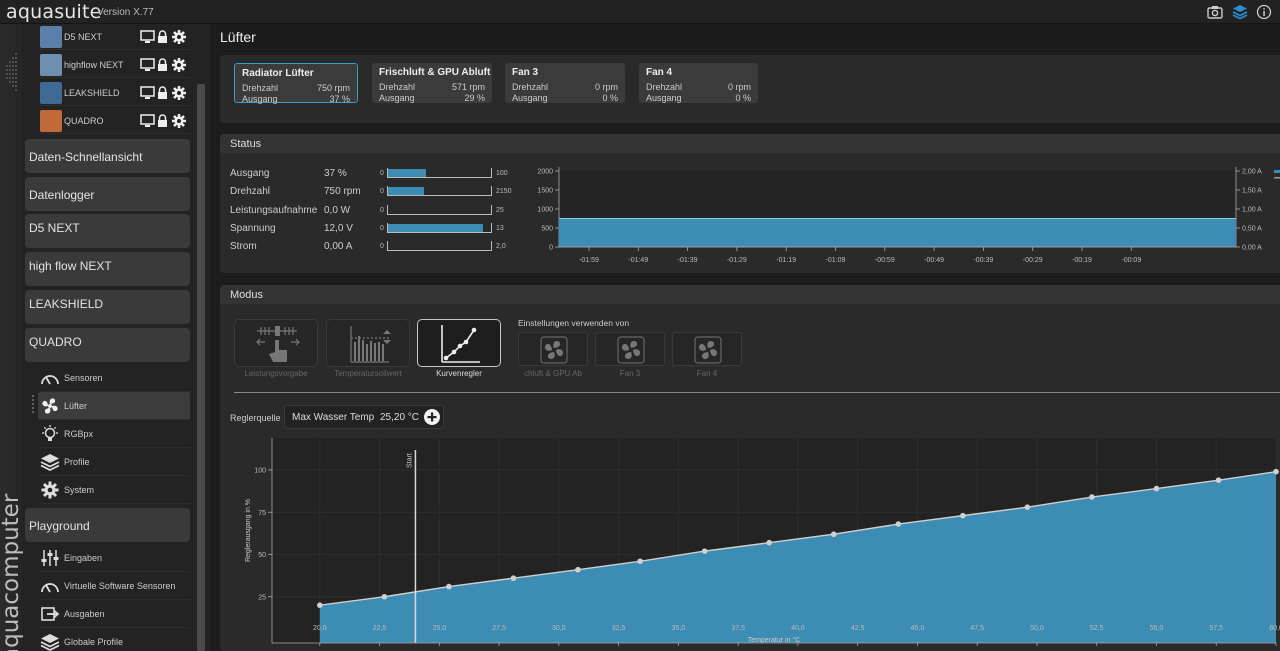 This screenshot has width=1280, height=651. What do you see at coordinates (368, 343) in the screenshot?
I see `mode-temperatursollwert-button` at bounding box center [368, 343].